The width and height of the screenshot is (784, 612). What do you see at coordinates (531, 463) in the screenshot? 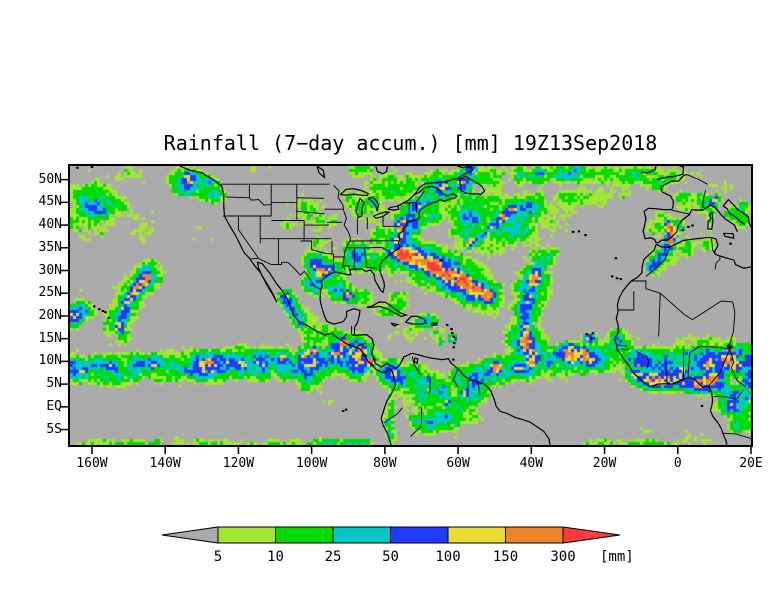
I see `lon-tick-label: 40W` at bounding box center [531, 463].